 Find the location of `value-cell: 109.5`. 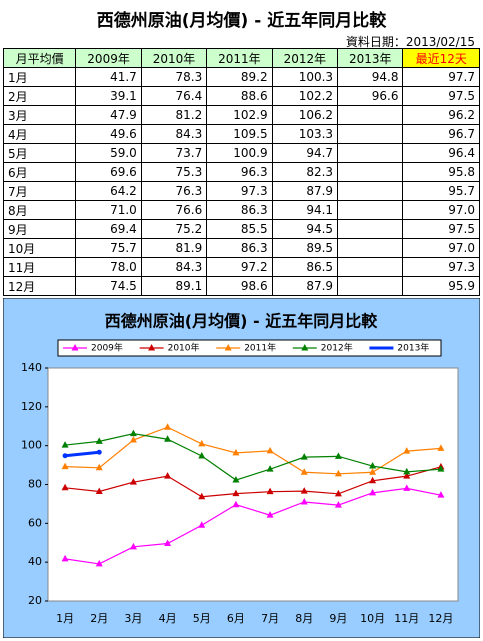

value-cell: 109.5 is located at coordinates (239, 134).